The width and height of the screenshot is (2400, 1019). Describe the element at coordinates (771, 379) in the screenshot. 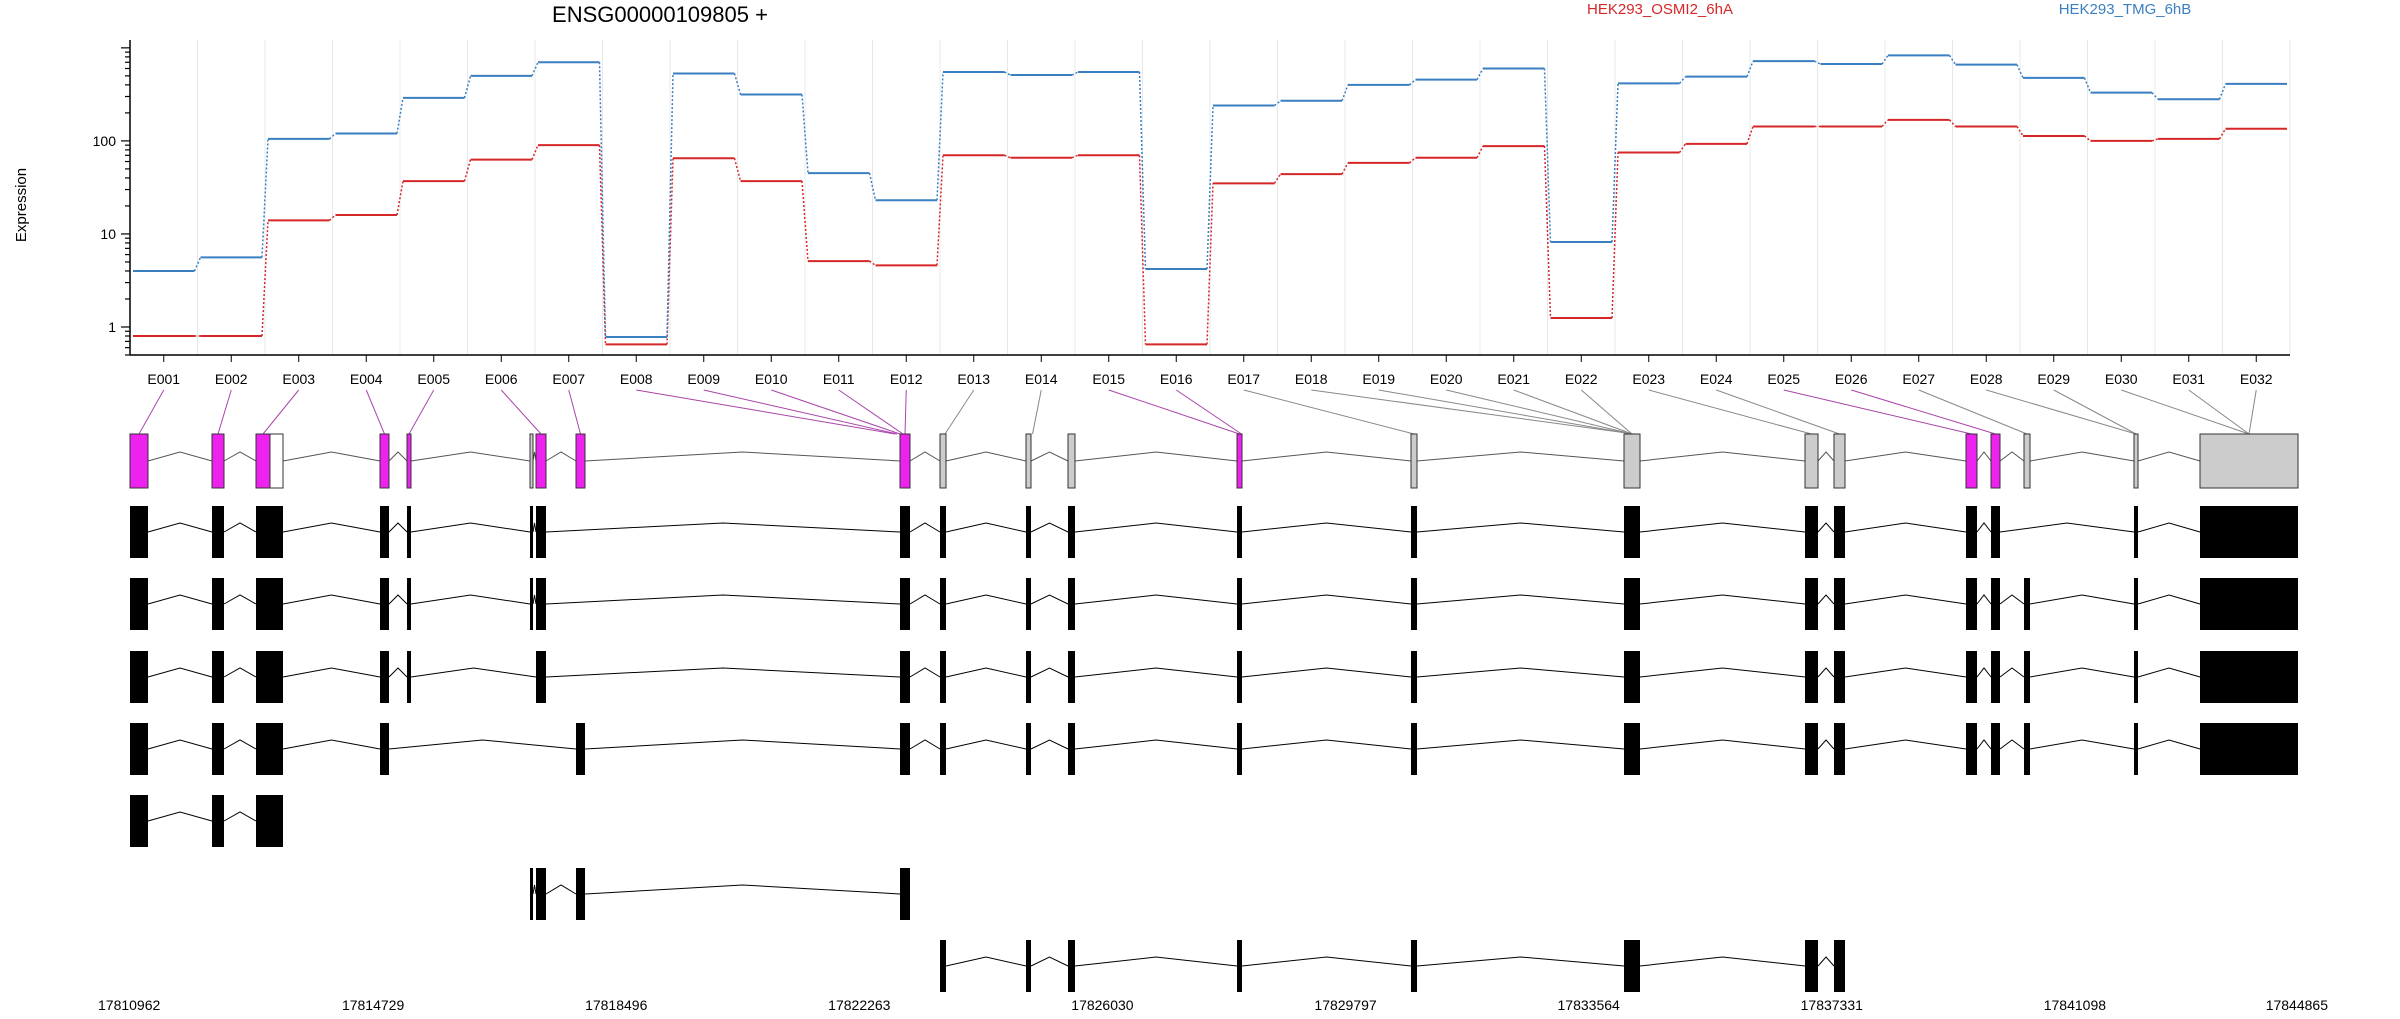

I see `exon-label: E010` at that location.